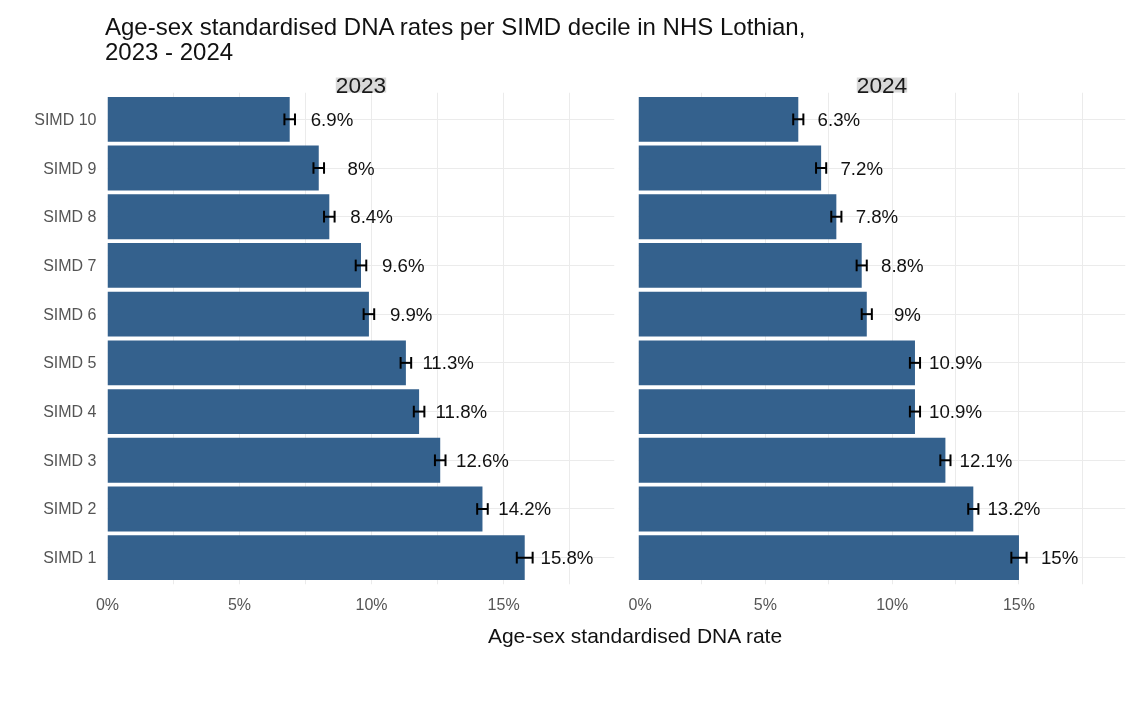  I want to click on data-label: 6.3%, so click(839, 120).